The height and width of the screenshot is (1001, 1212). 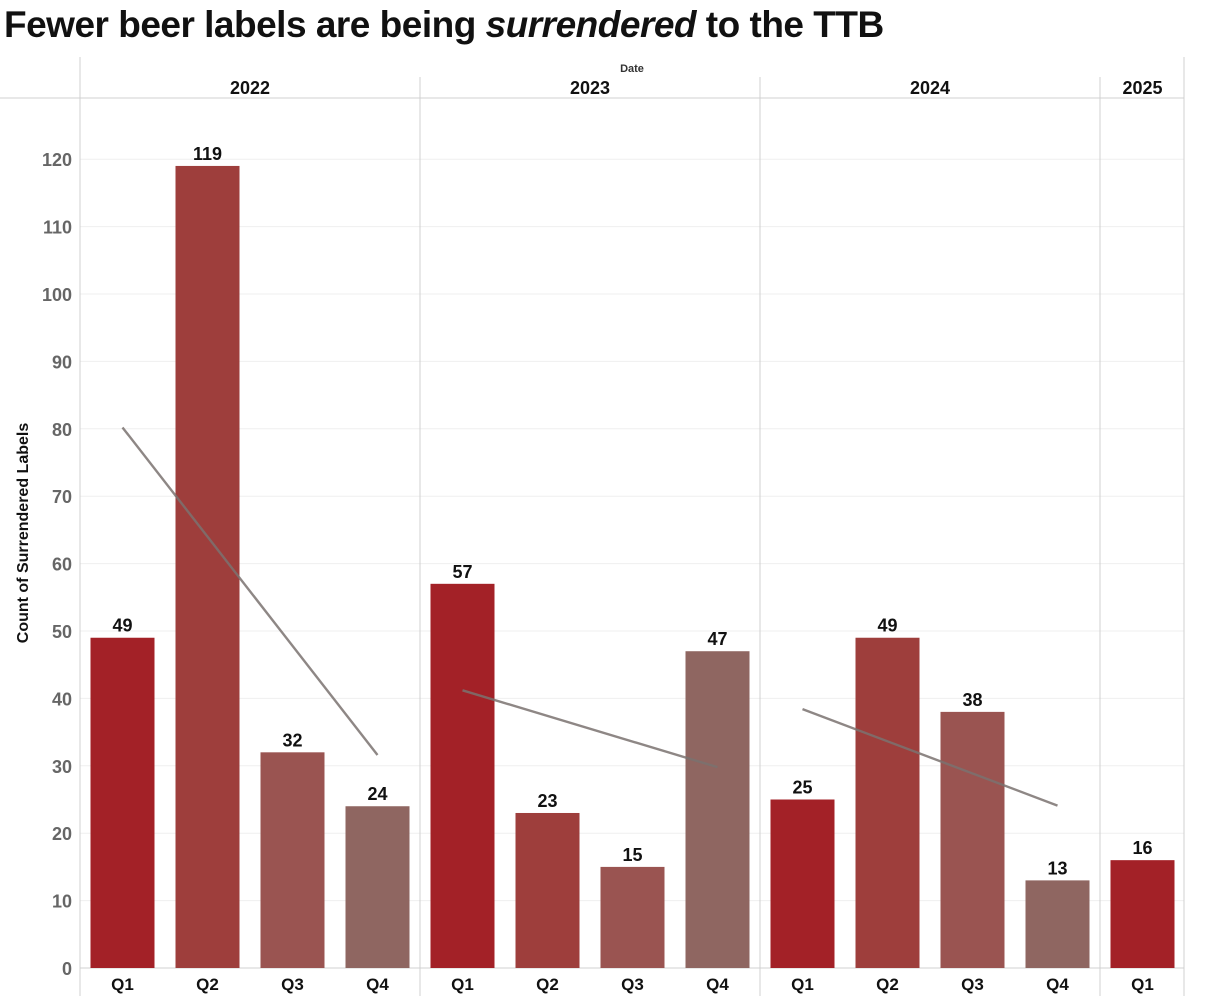 I want to click on y-tick-label: 70, so click(x=62, y=497).